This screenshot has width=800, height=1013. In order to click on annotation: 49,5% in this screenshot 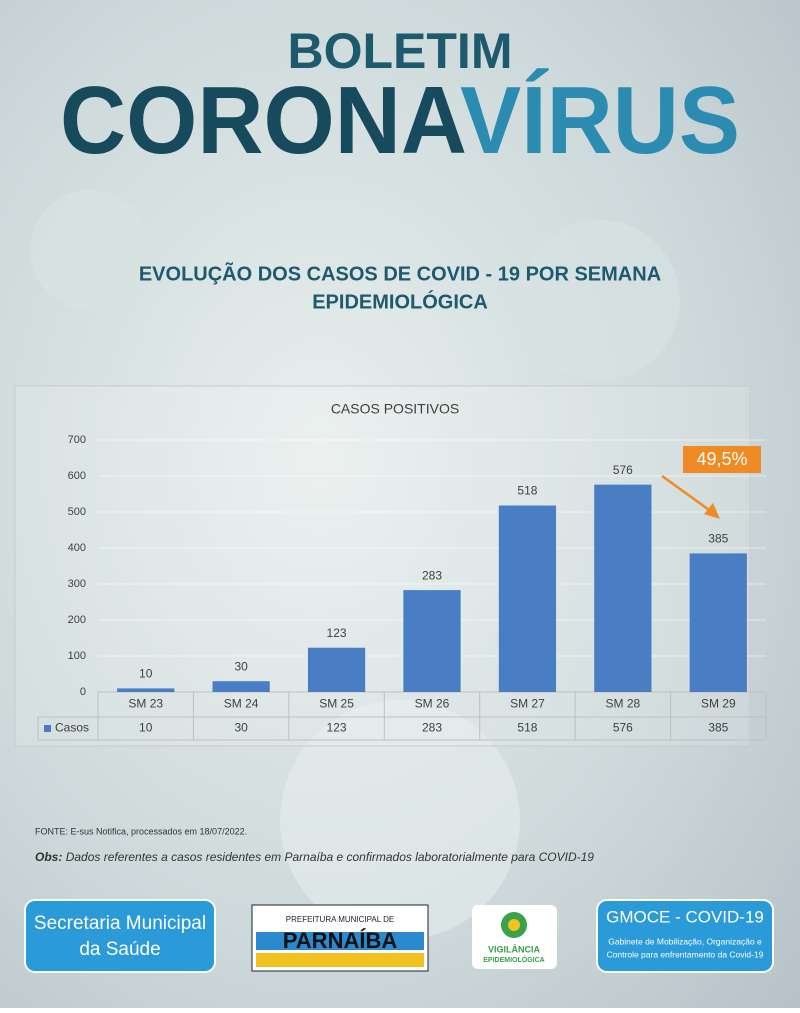, I will do `click(721, 459)`.